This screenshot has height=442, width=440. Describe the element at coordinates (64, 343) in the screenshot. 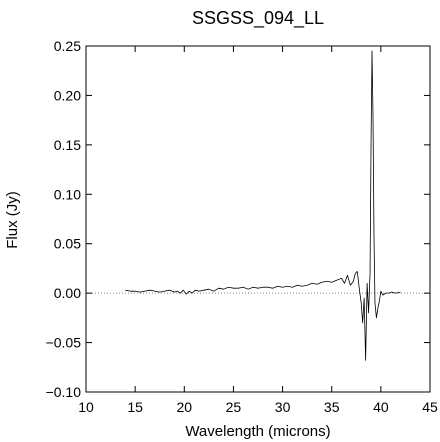

I see `y-tick-label: −0.05` at that location.